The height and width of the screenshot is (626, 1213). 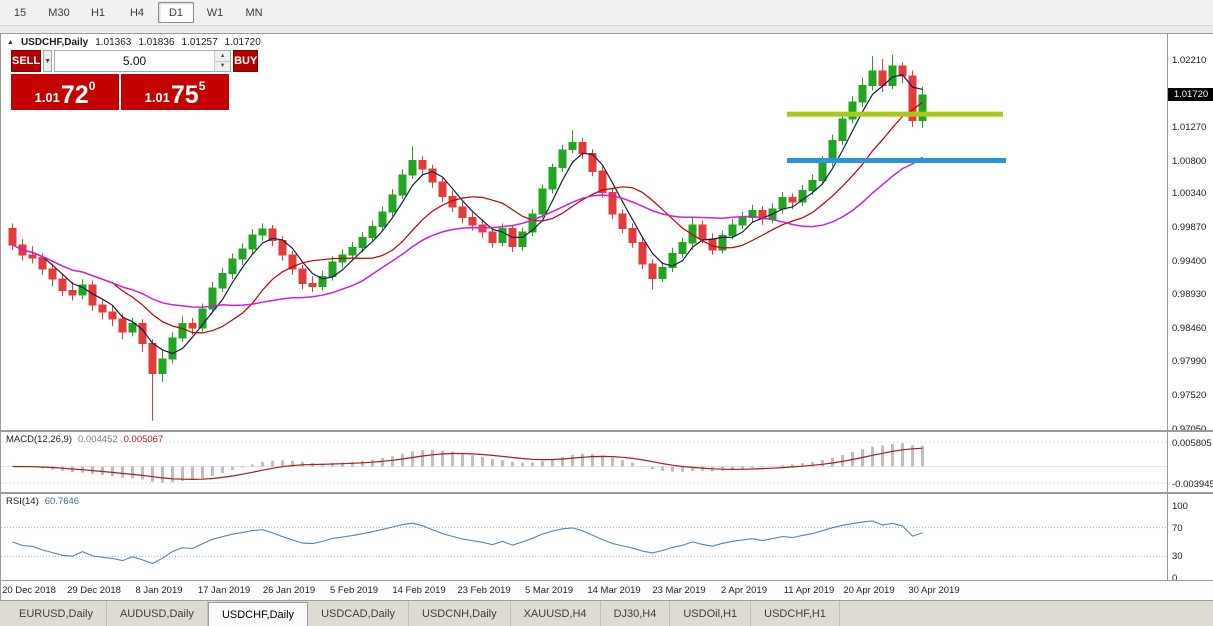 I want to click on ohlc-open: 1.01363, so click(x=113, y=42).